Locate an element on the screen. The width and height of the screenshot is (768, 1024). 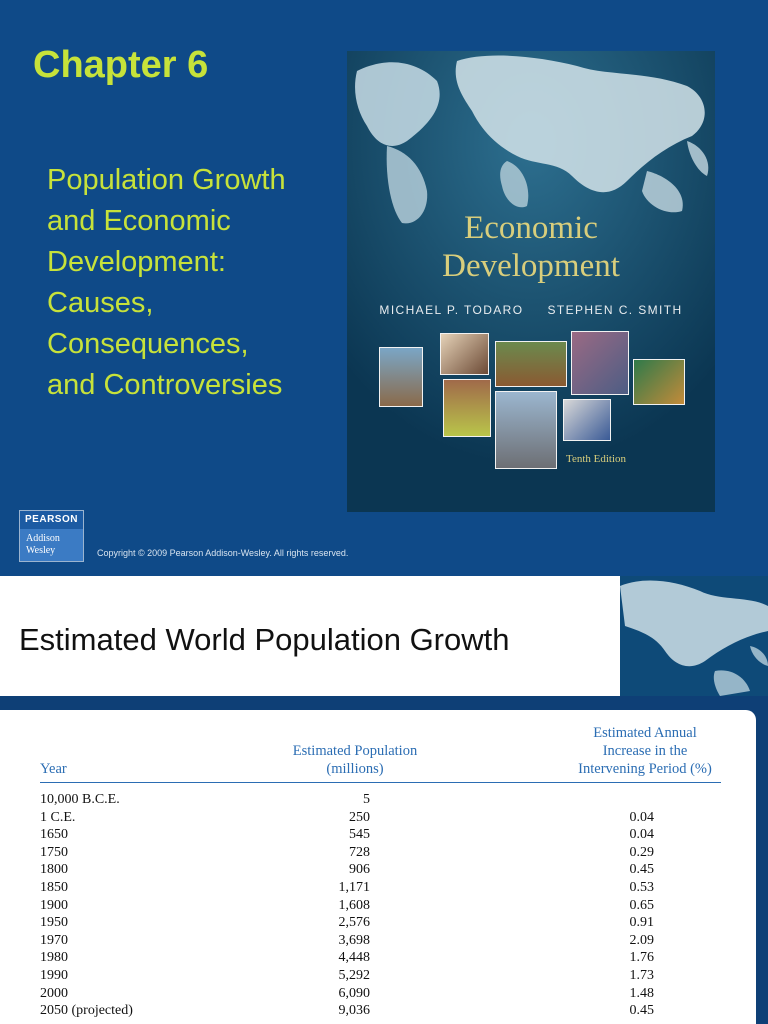
subtitle-line: Causes, is located at coordinates (100, 303).